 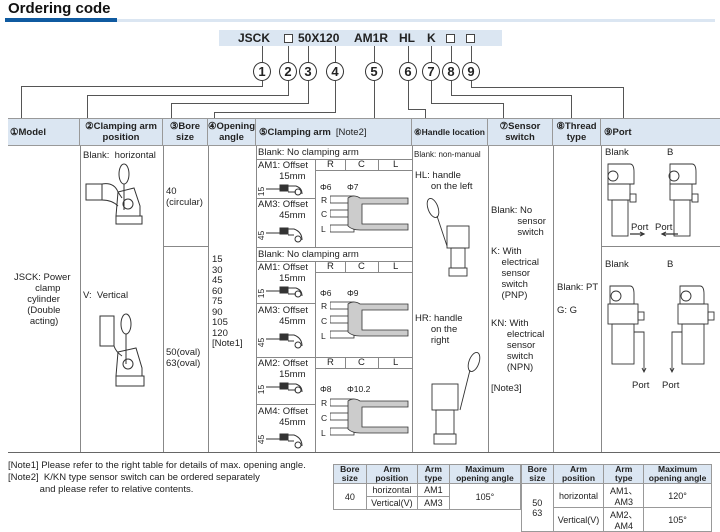 I want to click on code-number-6: 6, so click(x=408, y=71).